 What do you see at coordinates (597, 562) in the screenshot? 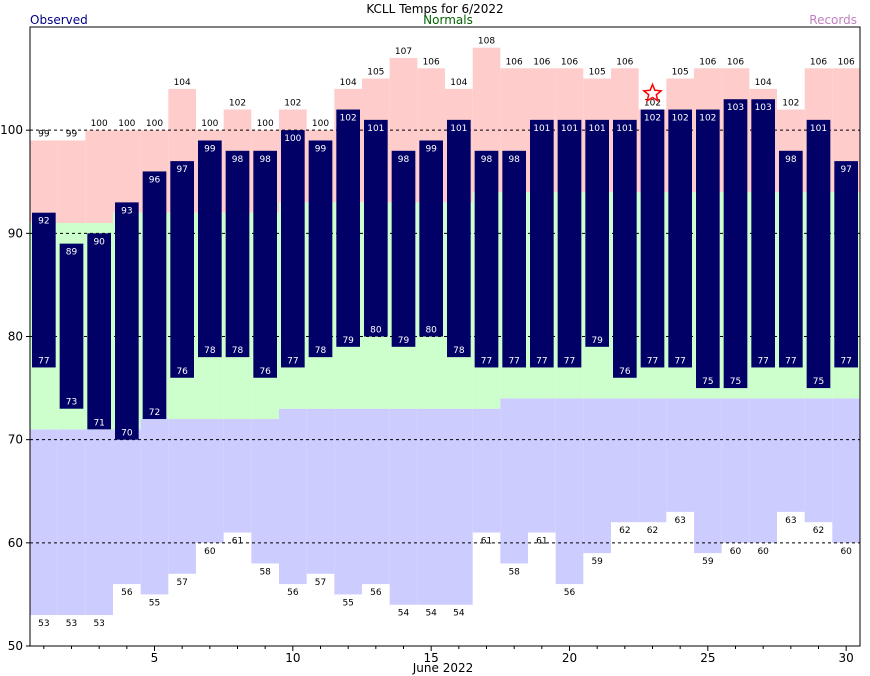
I see `record-low-label: 59` at bounding box center [597, 562].